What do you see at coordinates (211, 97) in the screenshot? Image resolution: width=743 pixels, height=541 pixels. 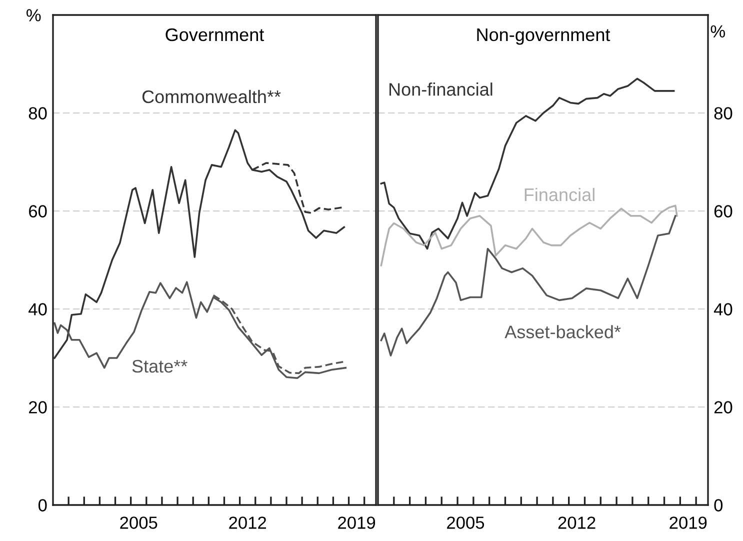 I see `text: Commonwealth**` at bounding box center [211, 97].